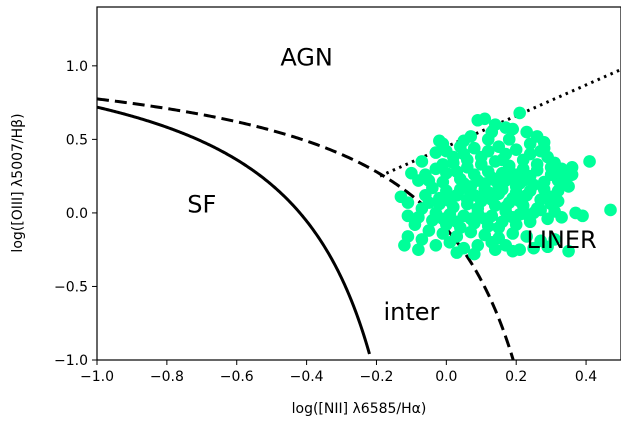  What do you see at coordinates (18, 182) in the screenshot?
I see `y-axis-label: log([OIII] λ5007/Hβ)` at bounding box center [18, 182].